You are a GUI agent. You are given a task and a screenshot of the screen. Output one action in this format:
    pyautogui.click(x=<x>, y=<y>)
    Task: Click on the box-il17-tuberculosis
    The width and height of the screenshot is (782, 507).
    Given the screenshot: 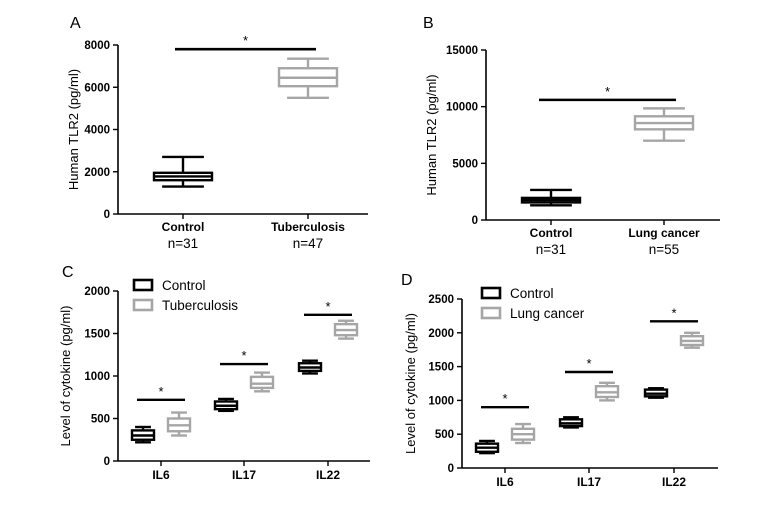 What is the action you would take?
    pyautogui.click(x=262, y=382)
    